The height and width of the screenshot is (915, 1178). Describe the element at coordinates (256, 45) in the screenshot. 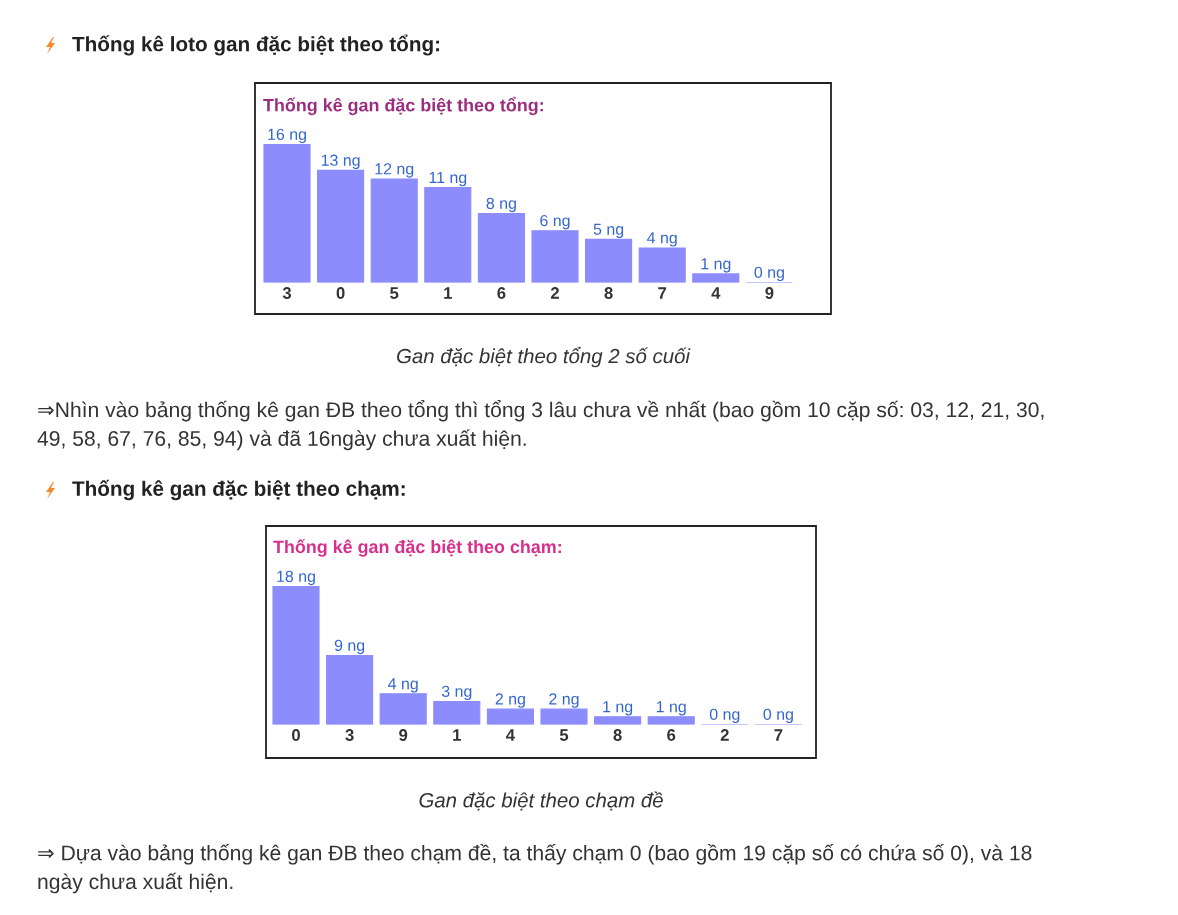

I see `text: Thống kê loto gan đặc biệt theo tổng:` at that location.